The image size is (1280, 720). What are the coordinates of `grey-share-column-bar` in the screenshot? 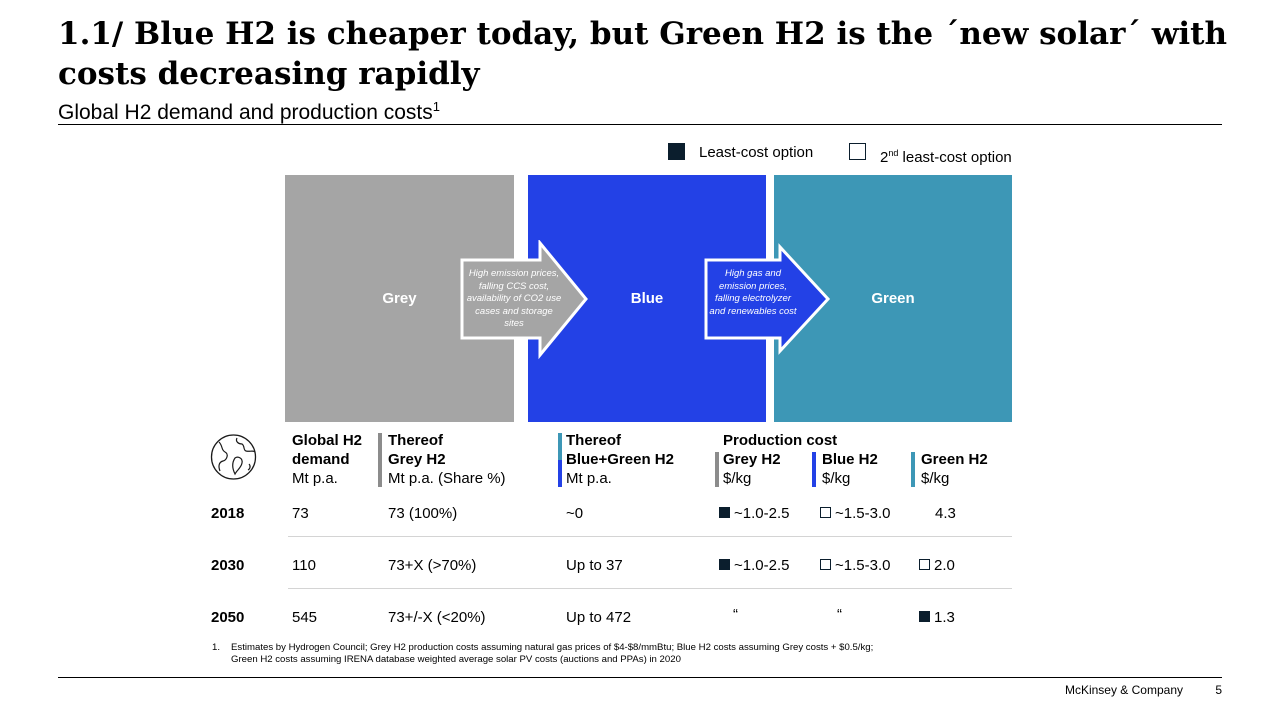 It's located at (380, 460).